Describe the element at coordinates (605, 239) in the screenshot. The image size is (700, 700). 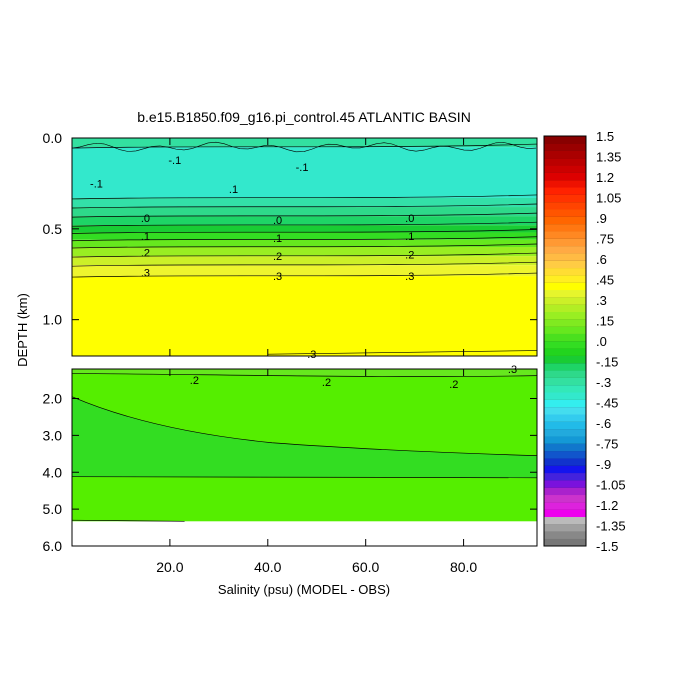
I see `colorbar-label: .75` at that location.